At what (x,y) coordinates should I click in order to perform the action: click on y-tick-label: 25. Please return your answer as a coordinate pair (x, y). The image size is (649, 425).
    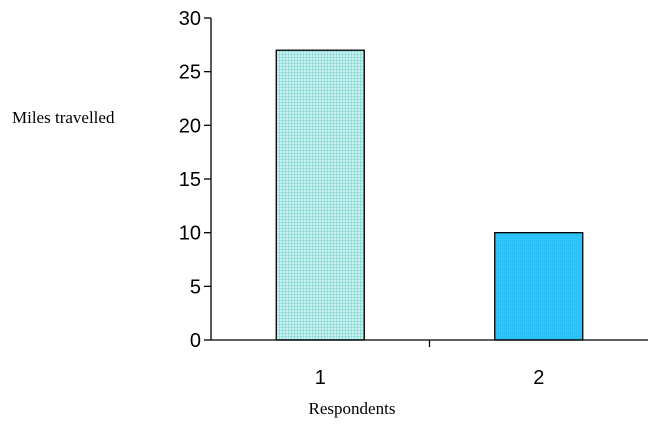
    Looking at the image, I should click on (190, 73).